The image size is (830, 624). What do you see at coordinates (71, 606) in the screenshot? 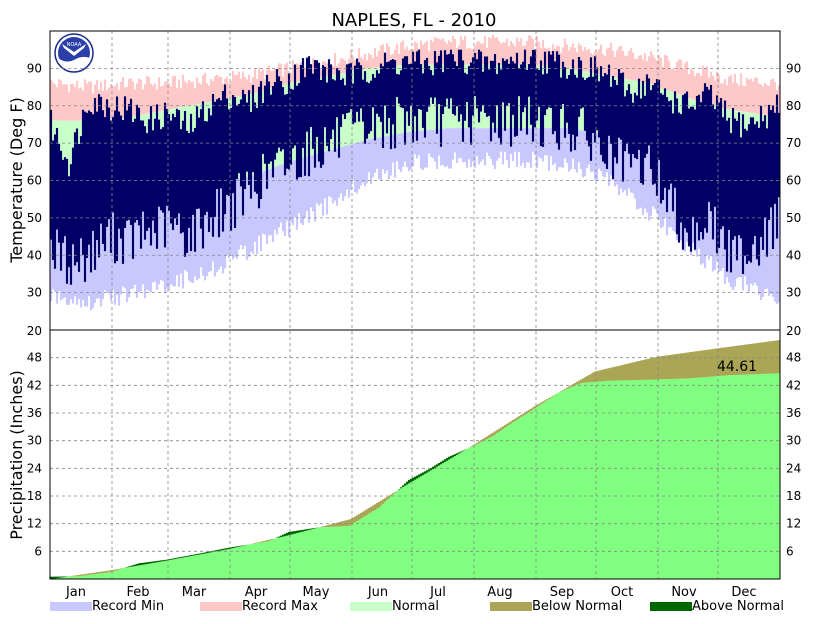
I see `legend-record-min-swatch` at bounding box center [71, 606].